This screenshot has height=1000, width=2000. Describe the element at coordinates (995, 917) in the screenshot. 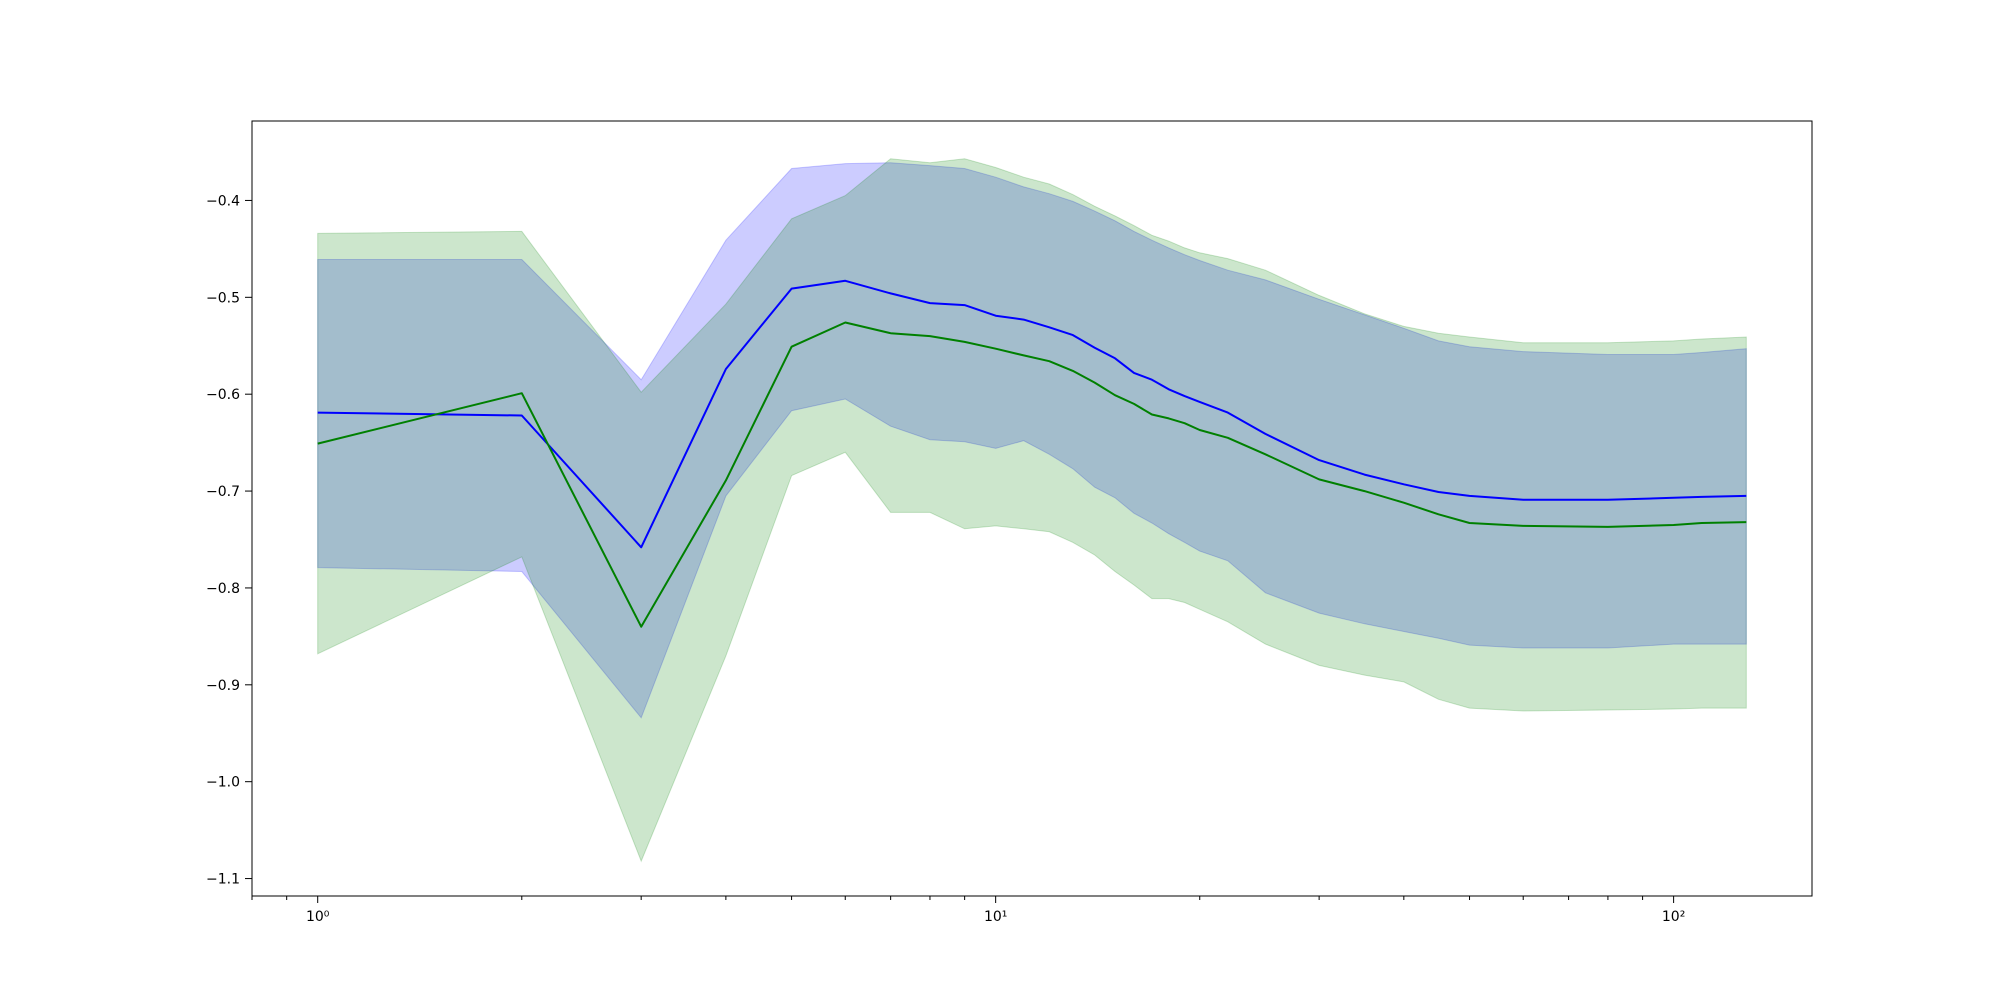

I see `x-tick-label: 10¹` at that location.